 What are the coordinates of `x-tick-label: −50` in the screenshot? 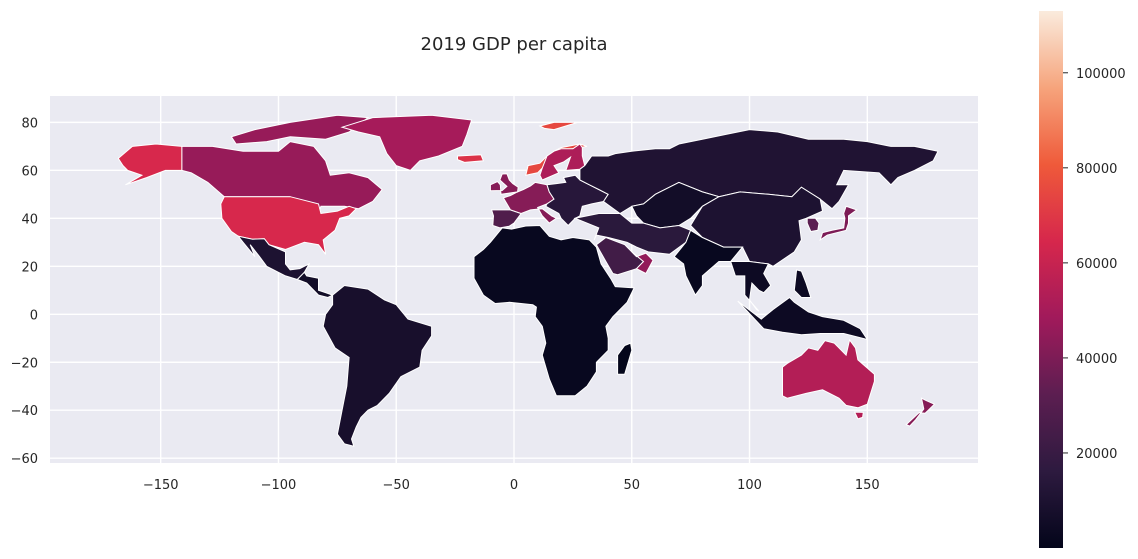 It's located at (396, 485).